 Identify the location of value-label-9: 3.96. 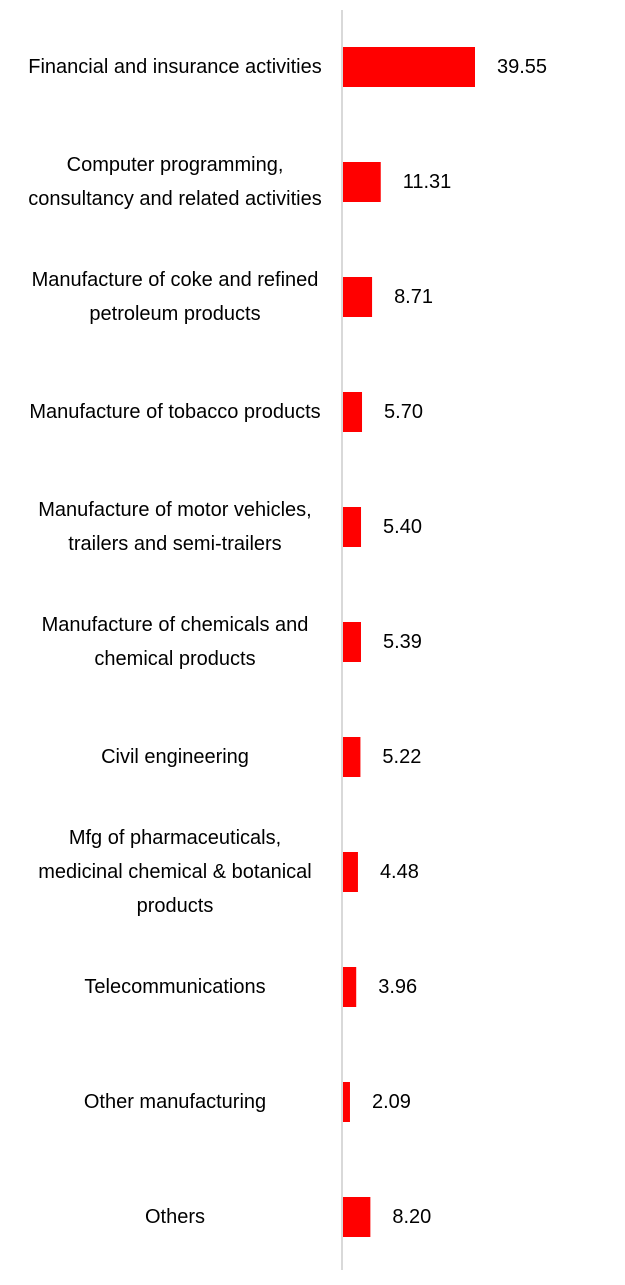
(398, 987).